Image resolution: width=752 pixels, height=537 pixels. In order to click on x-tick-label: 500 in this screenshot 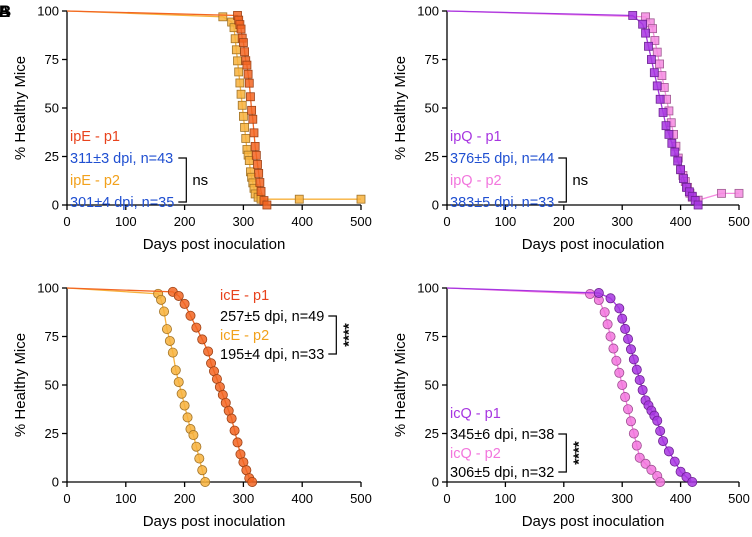, I will do `click(361, 498)`.